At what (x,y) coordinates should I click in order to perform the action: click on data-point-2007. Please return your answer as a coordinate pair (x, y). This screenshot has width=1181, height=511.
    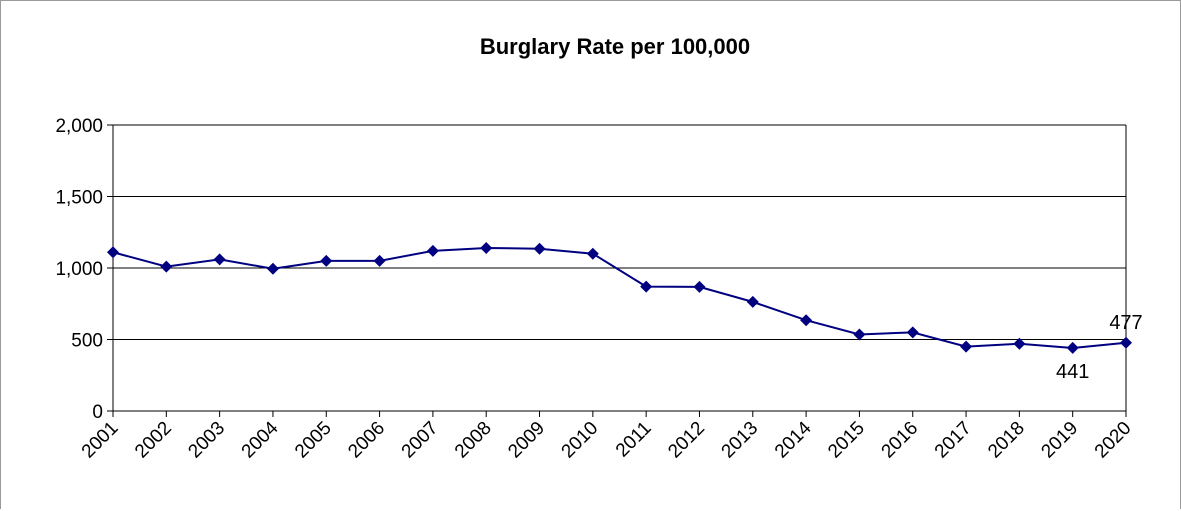
    Looking at the image, I should click on (432, 250).